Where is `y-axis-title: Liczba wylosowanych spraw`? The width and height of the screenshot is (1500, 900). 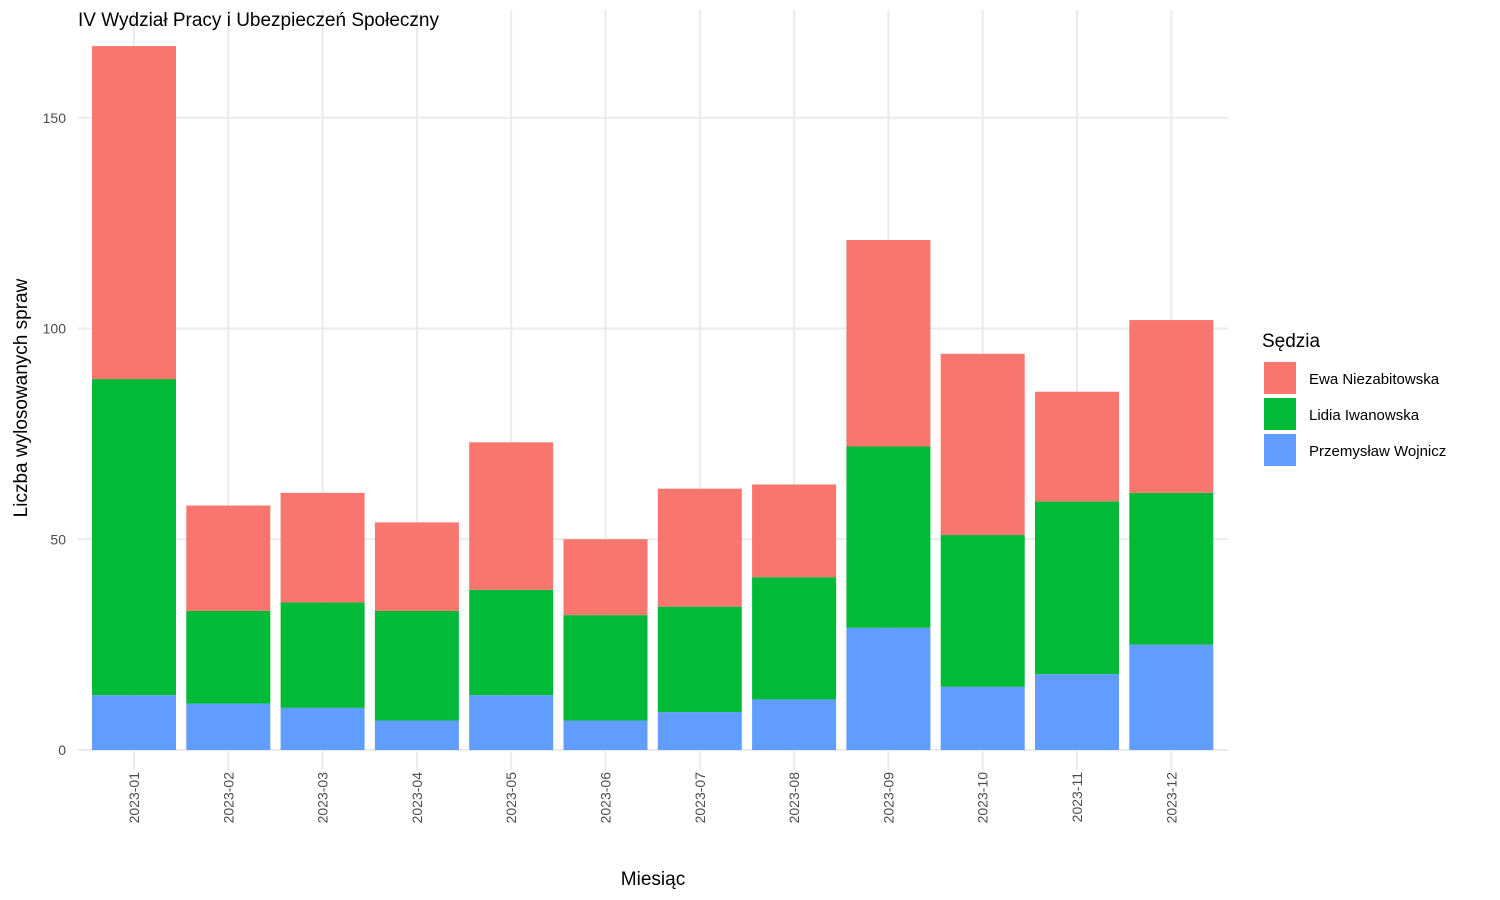 y-axis-title: Liczba wylosowanych spraw is located at coordinates (21, 397).